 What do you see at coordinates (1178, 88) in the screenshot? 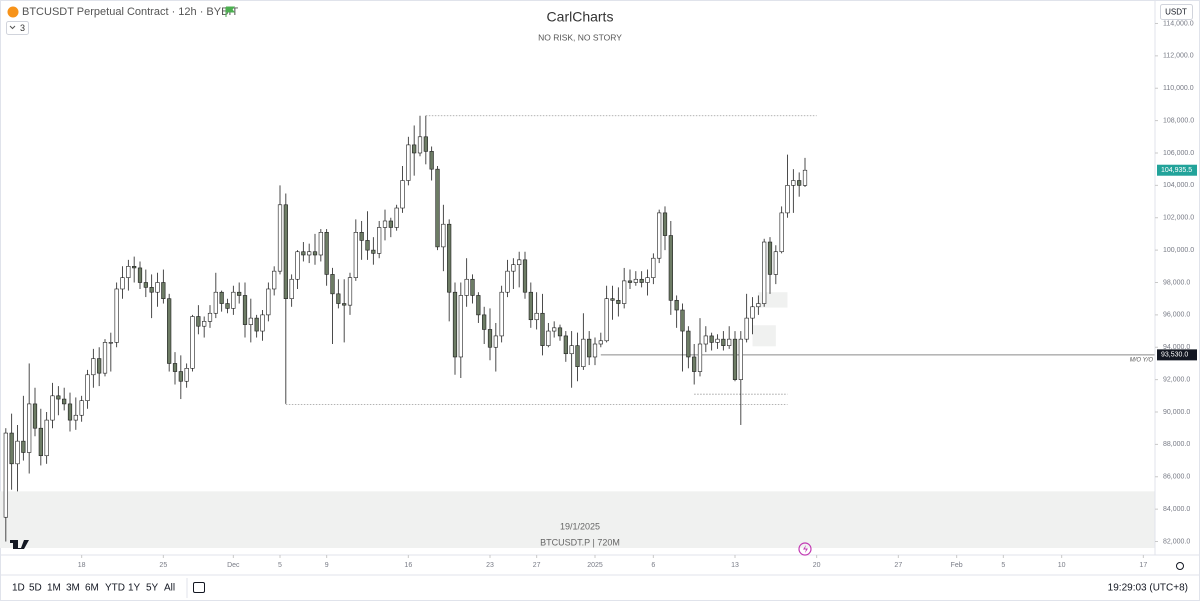
I see `y-tick-label: 110,000.0` at bounding box center [1178, 88].